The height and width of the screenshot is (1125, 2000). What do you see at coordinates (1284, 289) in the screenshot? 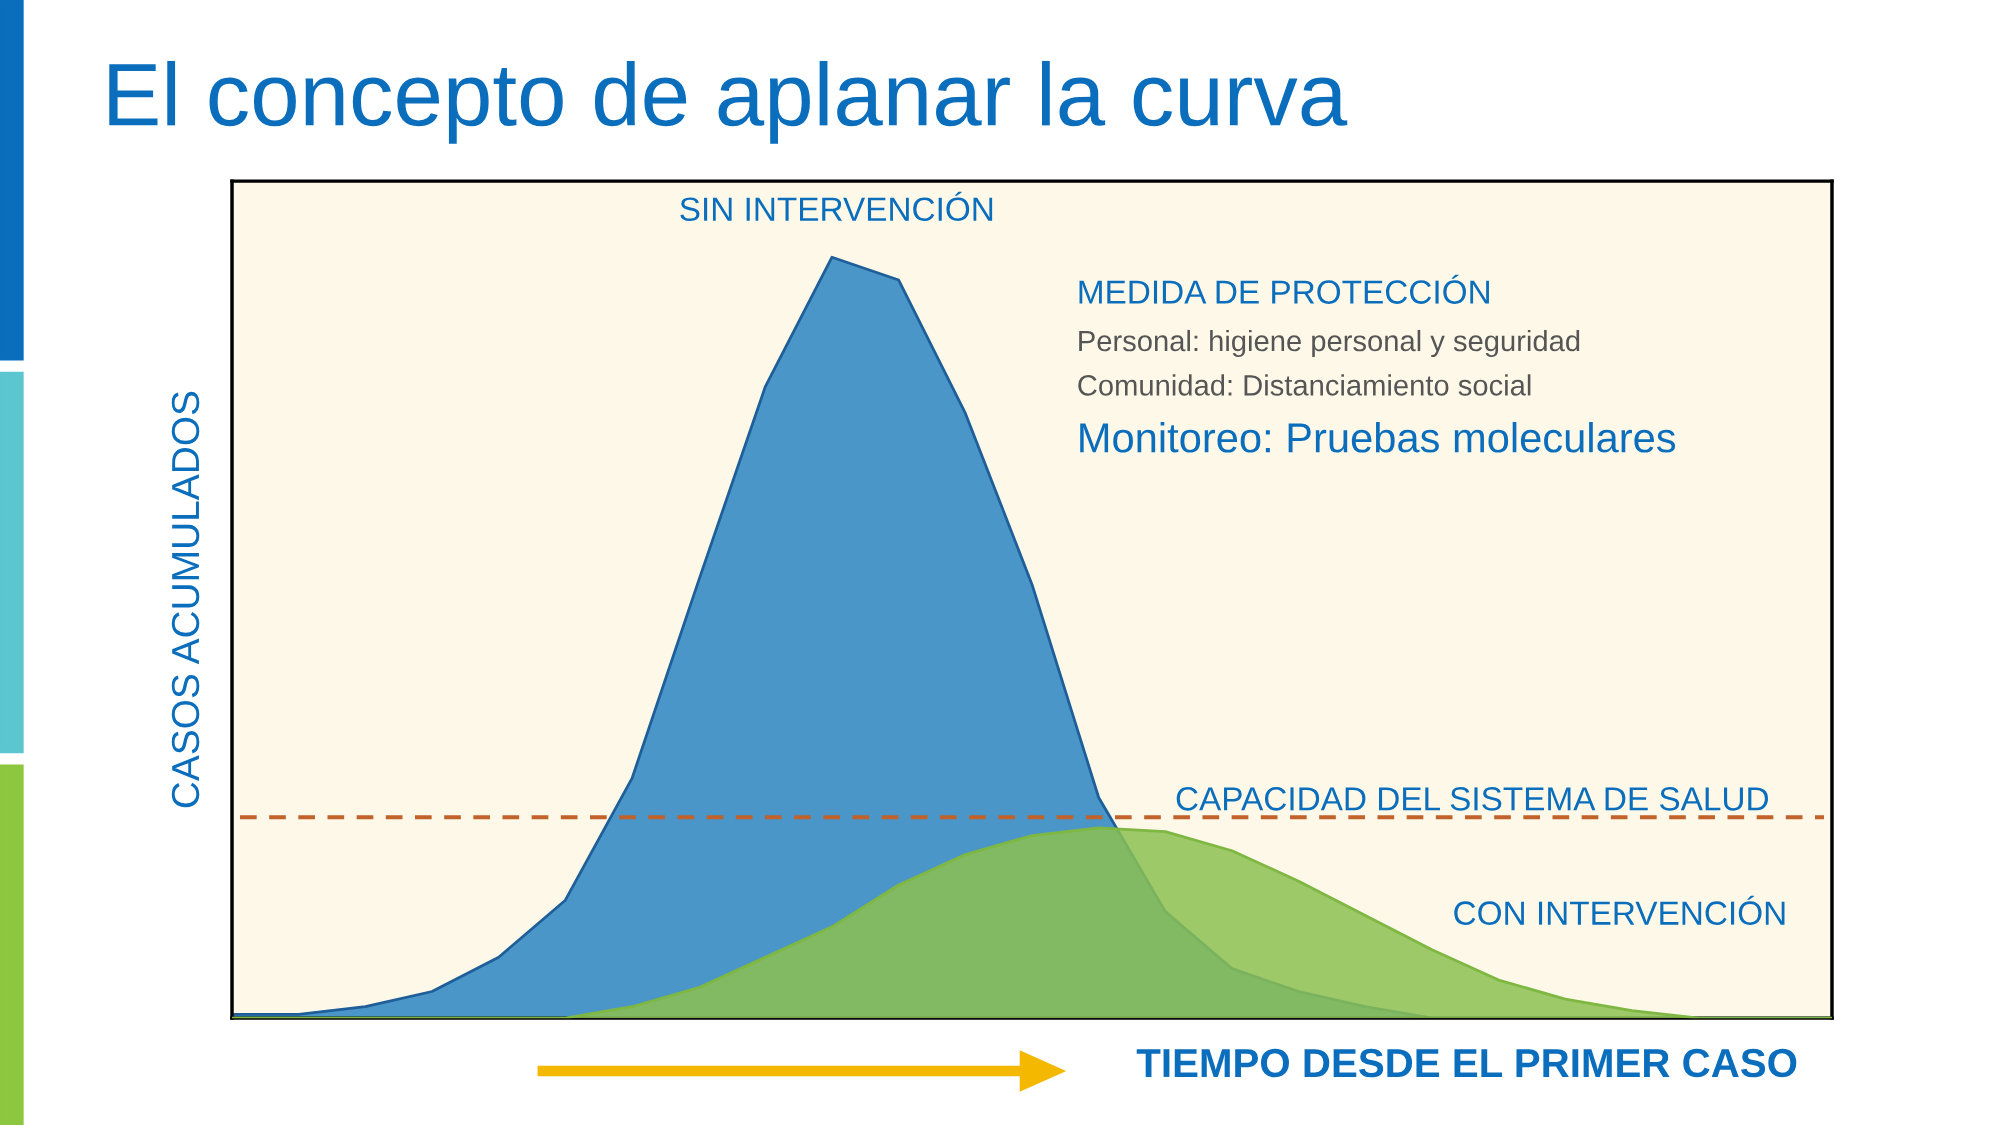
I see `annotation: MEDIDA DE PROTECCIÓN` at bounding box center [1284, 289].